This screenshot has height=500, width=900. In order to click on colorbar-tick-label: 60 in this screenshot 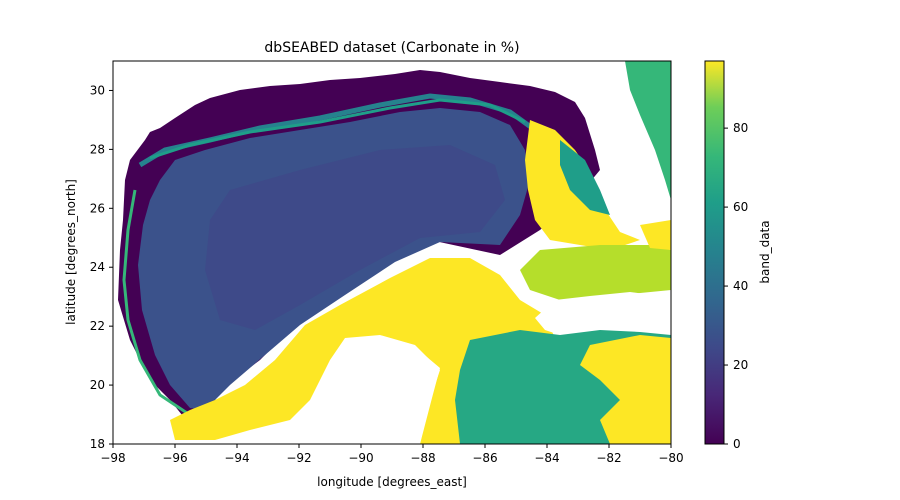, I will do `click(740, 207)`.